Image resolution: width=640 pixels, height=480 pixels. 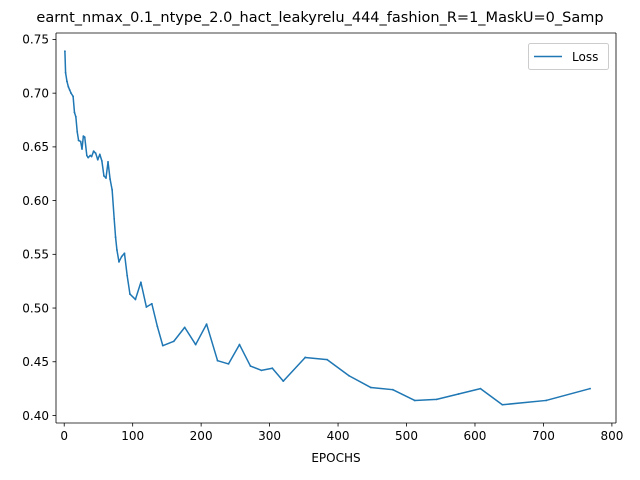 I want to click on y-tick-label: 0.65, so click(x=35, y=147).